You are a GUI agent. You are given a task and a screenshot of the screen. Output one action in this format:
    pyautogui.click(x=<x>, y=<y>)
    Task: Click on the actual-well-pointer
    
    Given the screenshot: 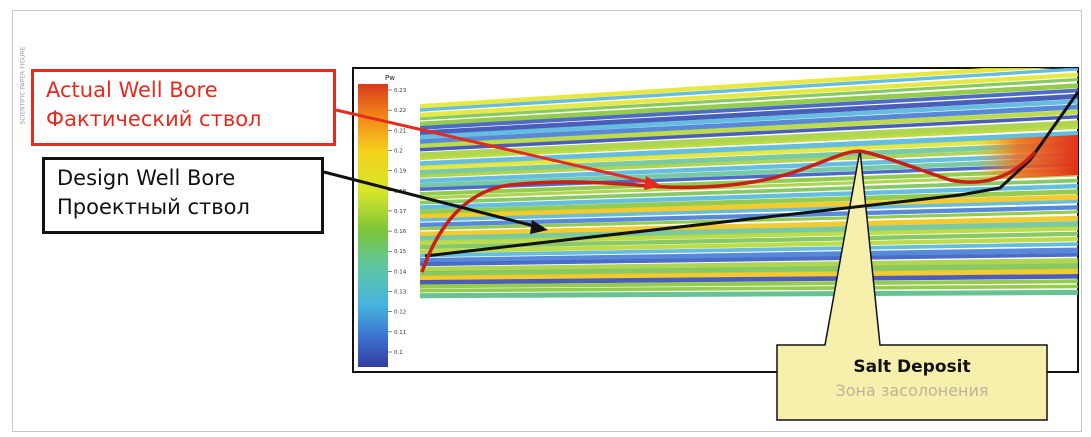 What is the action you would take?
    pyautogui.click(x=494, y=146)
    